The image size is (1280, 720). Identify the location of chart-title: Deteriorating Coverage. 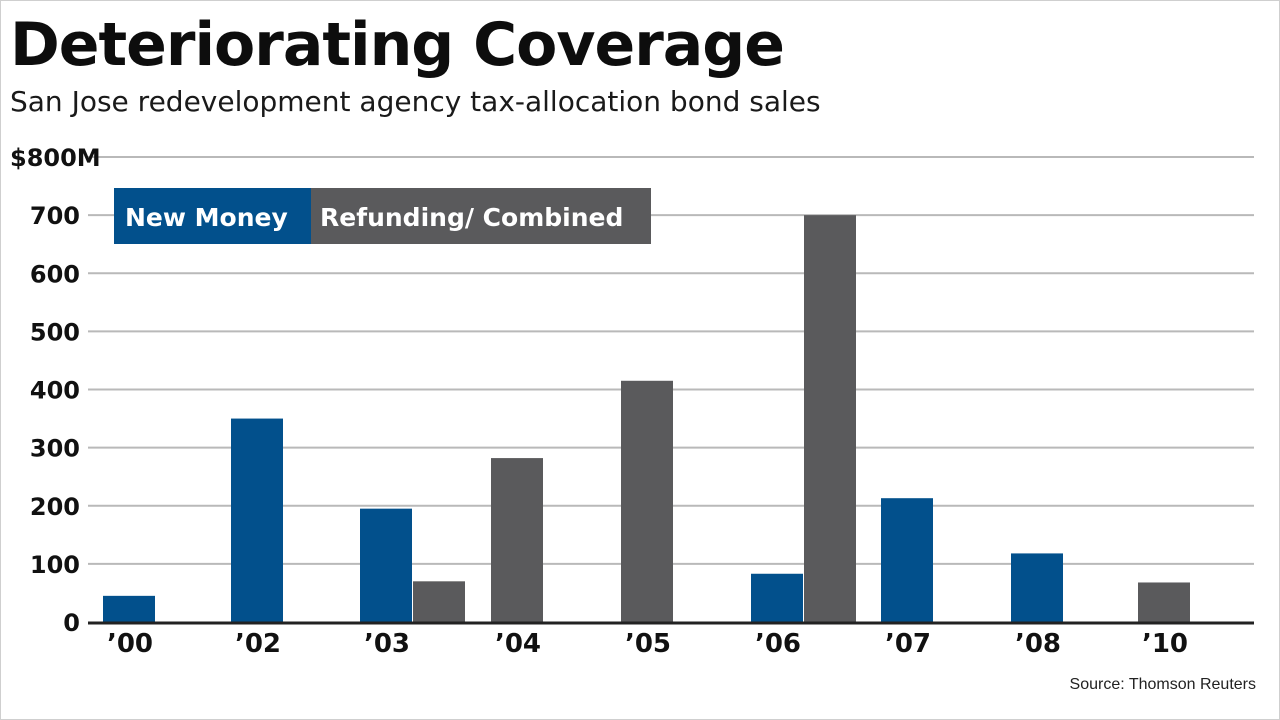
(397, 45).